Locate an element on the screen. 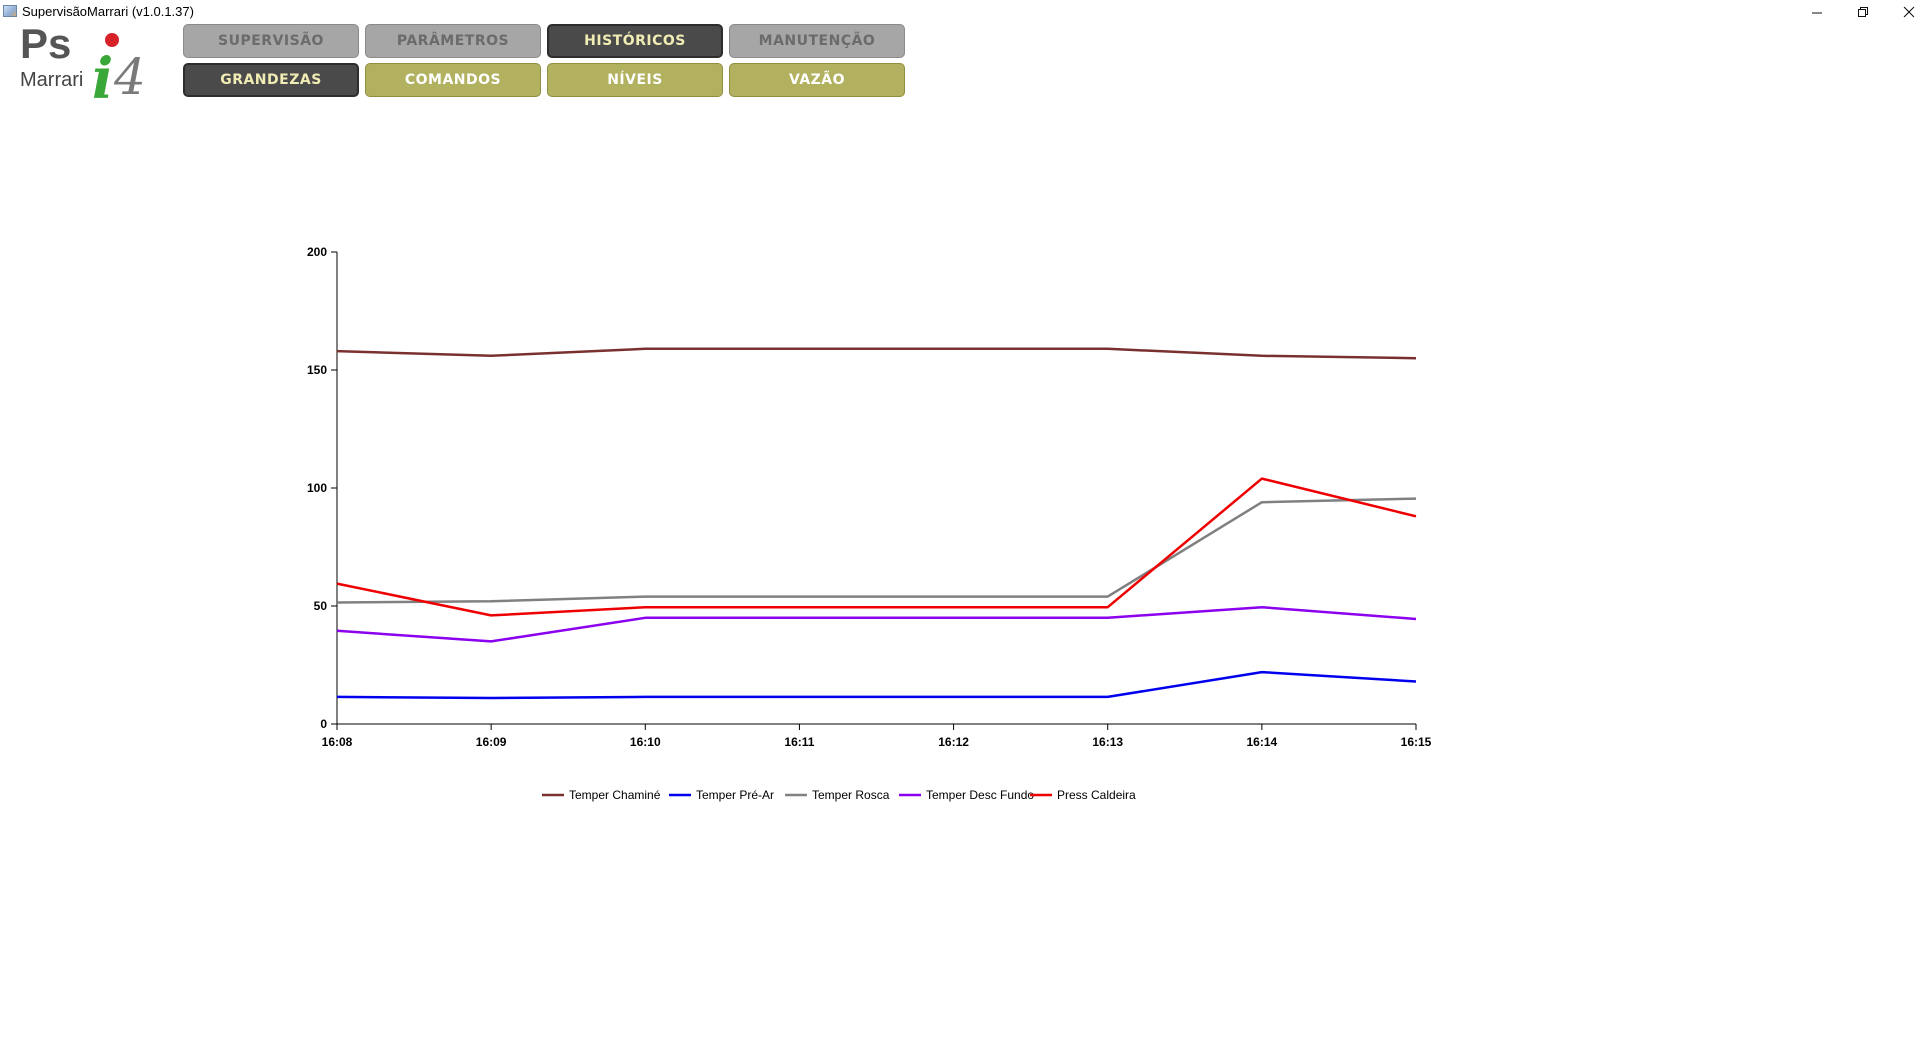 This screenshot has height=1045, width=1920. close-button is located at coordinates (1903, 12).